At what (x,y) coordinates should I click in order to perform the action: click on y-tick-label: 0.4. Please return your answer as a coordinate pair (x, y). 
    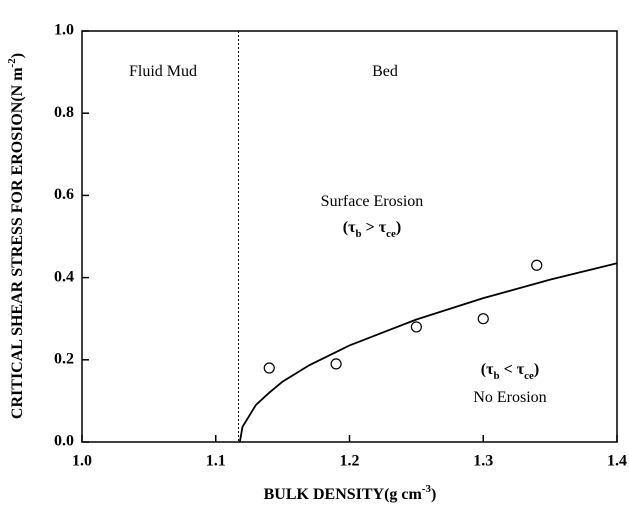
    Looking at the image, I should click on (64, 276).